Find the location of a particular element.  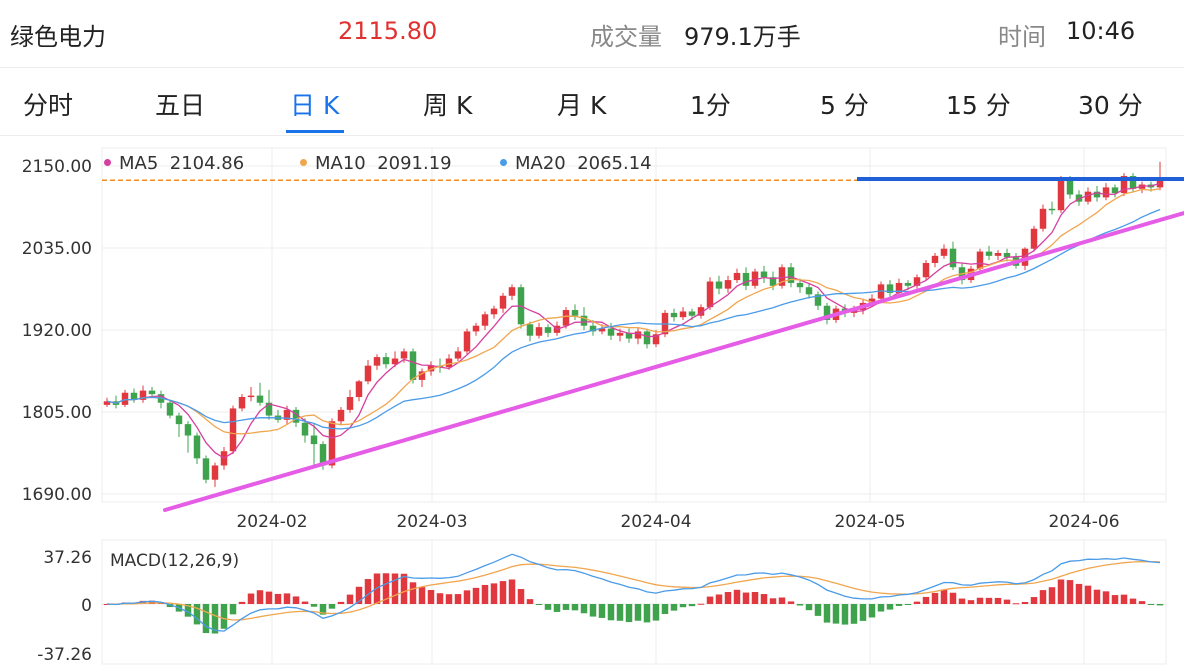

tab-5min: 5 分 is located at coordinates (844, 105).